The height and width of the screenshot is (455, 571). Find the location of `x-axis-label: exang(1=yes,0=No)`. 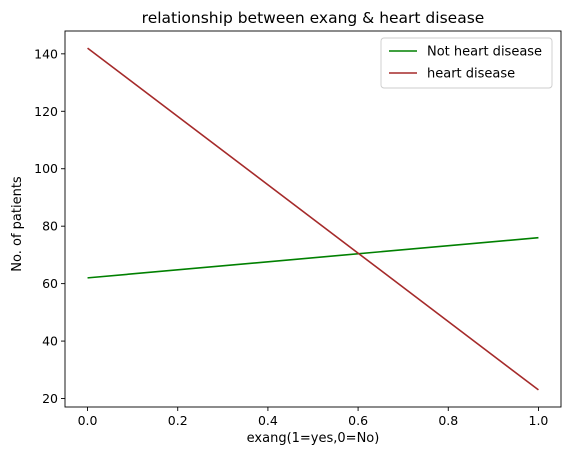

x-axis-label: exang(1=yes,0=No) is located at coordinates (313, 438).